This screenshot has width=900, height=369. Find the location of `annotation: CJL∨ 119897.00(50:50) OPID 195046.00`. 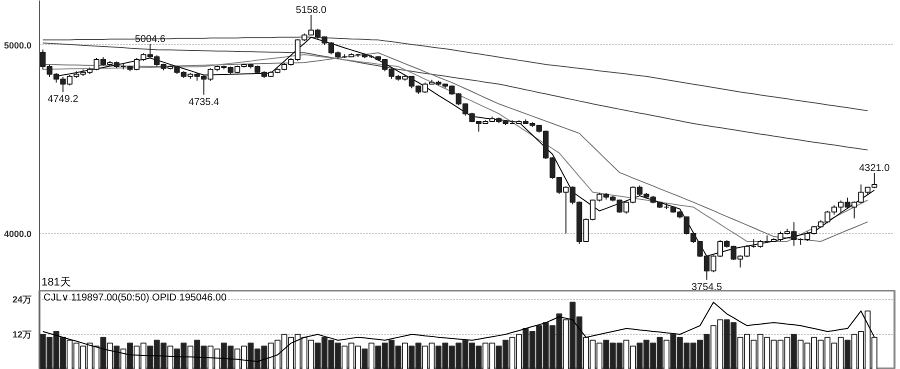

annotation: CJL∨ 119897.00(50:50) OPID 195046.00 is located at coordinates (135, 298).